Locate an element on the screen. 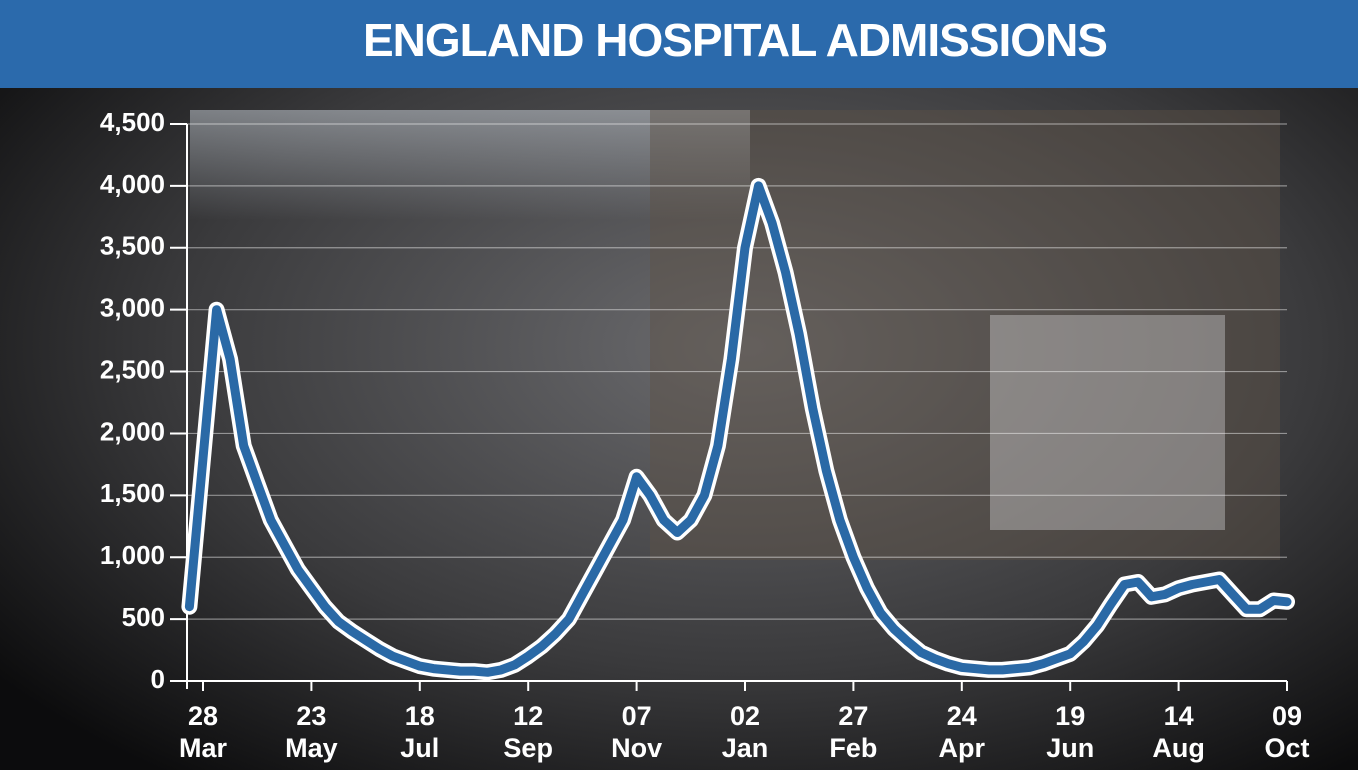 This screenshot has height=770, width=1358. background-sign is located at coordinates (1107, 422).